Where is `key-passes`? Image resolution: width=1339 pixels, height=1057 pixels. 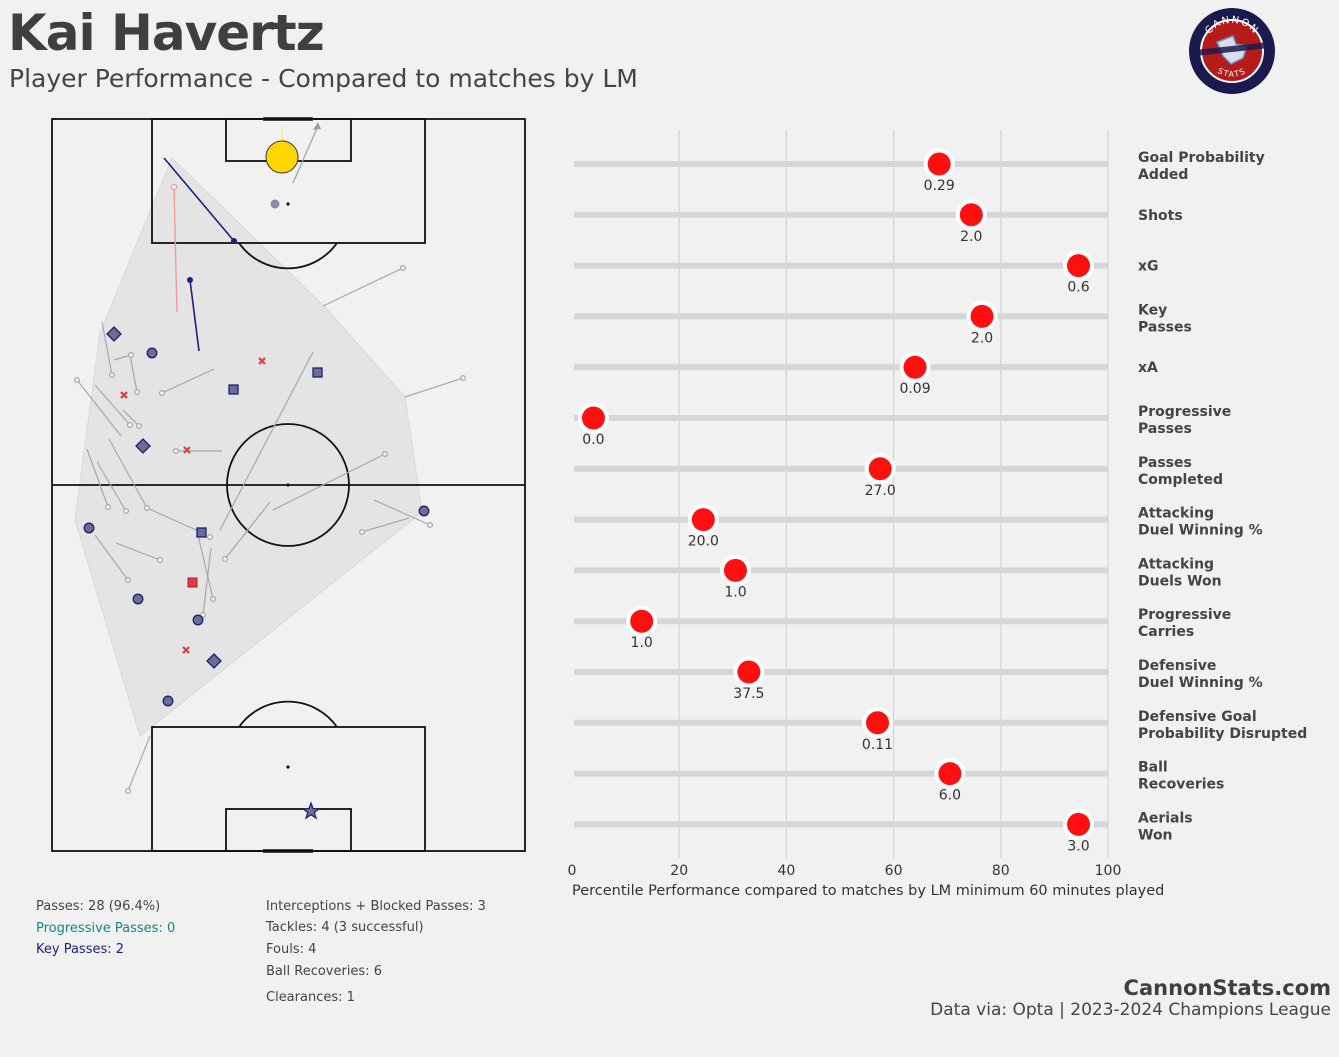 key-passes is located at coordinates (200, 254).